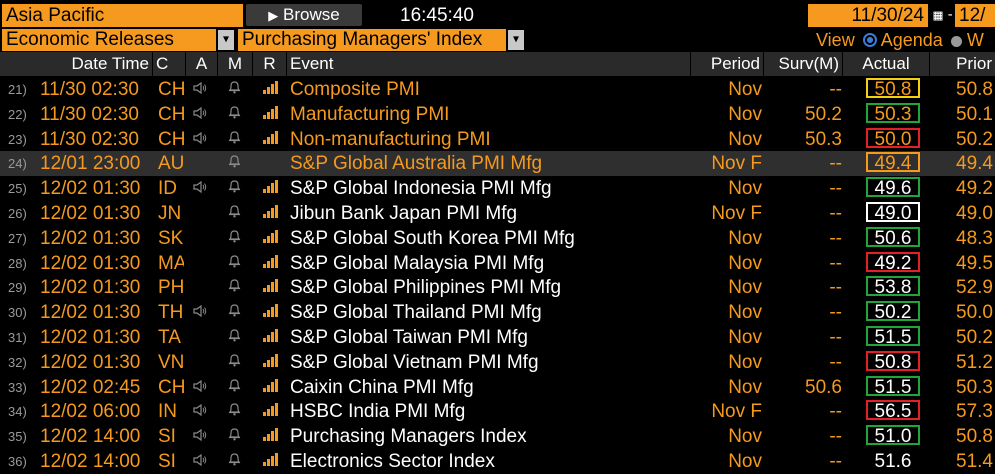 Image resolution: width=995 pixels, height=474 pixels. Describe the element at coordinates (421, 189) in the screenshot. I see `event-name: S&P Global Indonesia PMI Mfg` at that location.